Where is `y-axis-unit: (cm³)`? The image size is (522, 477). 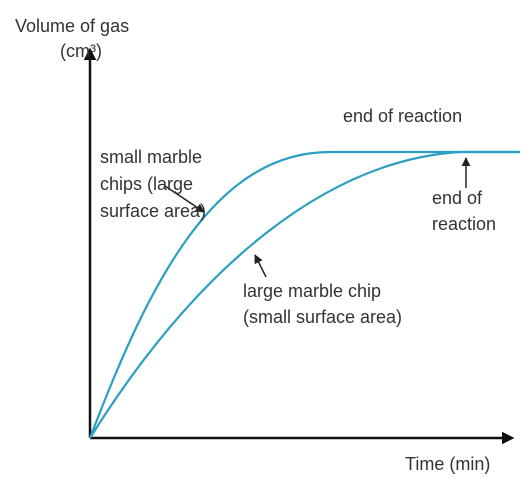
y-axis-unit: (cm³) is located at coordinates (81, 51).